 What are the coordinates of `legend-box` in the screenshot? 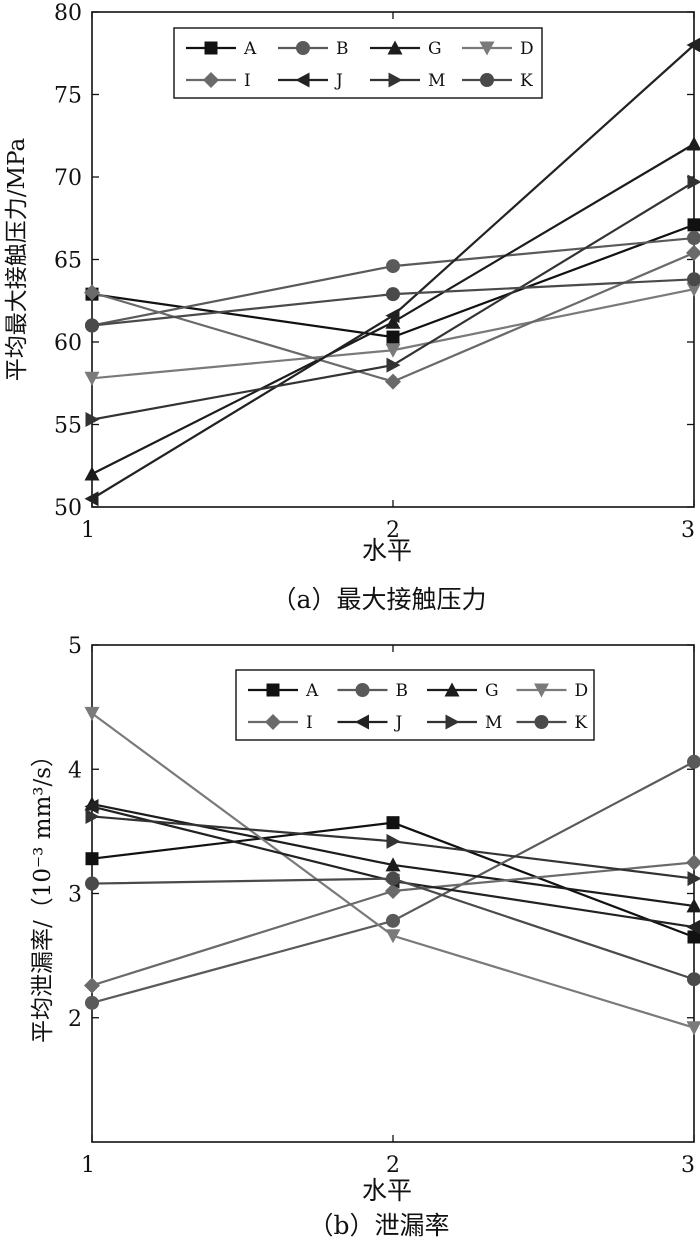 It's located at (415, 705).